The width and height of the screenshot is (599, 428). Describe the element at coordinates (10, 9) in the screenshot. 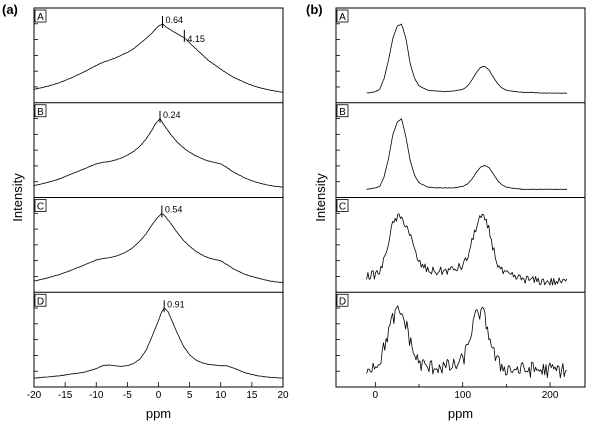

I see `figure-label-a: (a)` at that location.